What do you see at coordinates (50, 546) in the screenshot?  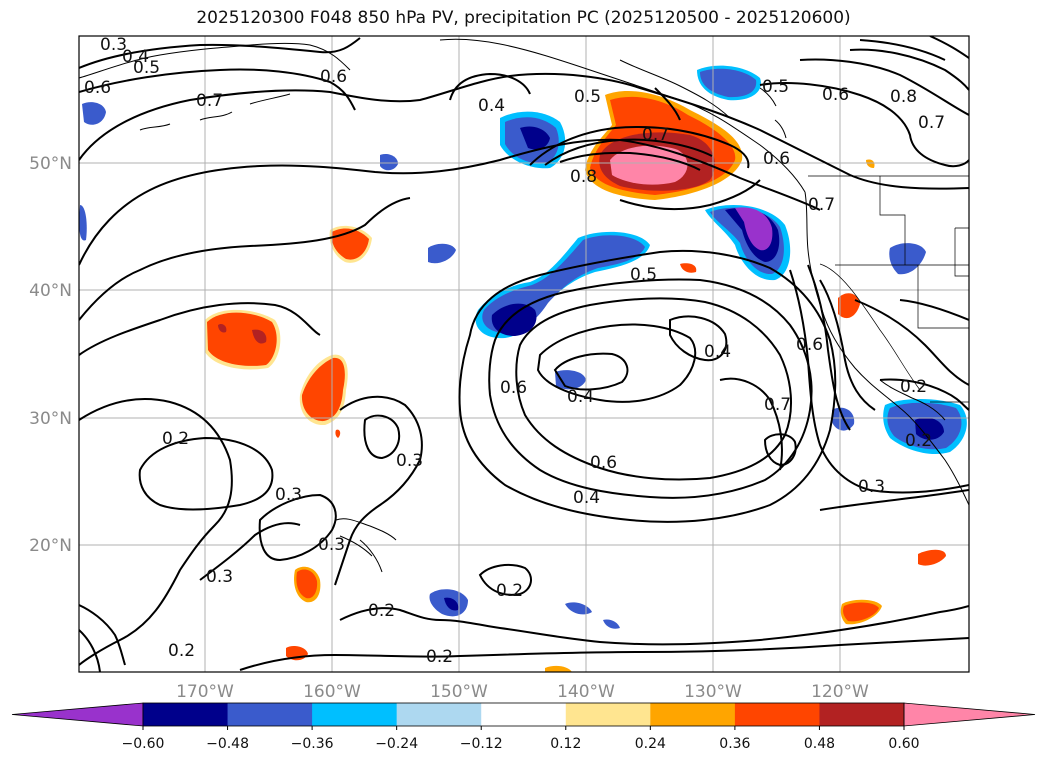 I see `lat-label-20n: 20°N` at bounding box center [50, 546].